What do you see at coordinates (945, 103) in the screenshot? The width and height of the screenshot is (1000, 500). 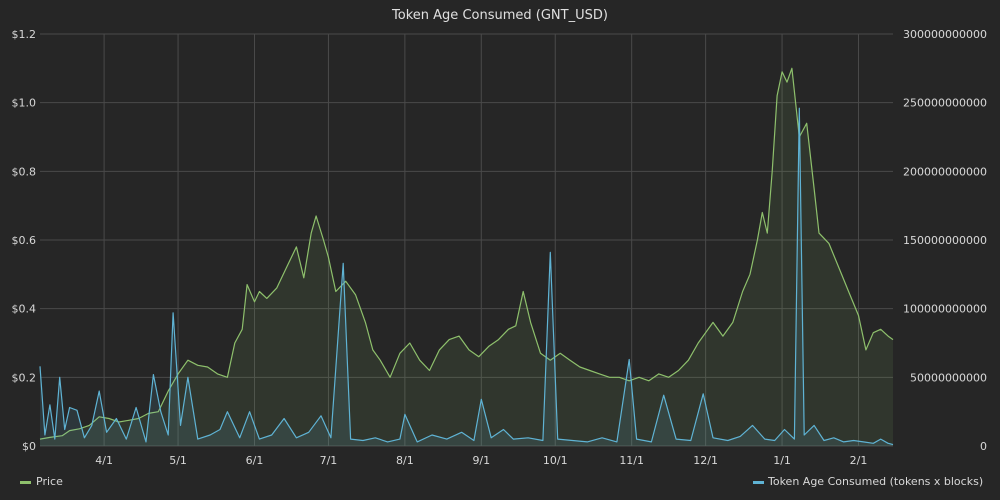 I see `y-right-tick-label: 250000000000` at bounding box center [945, 103].